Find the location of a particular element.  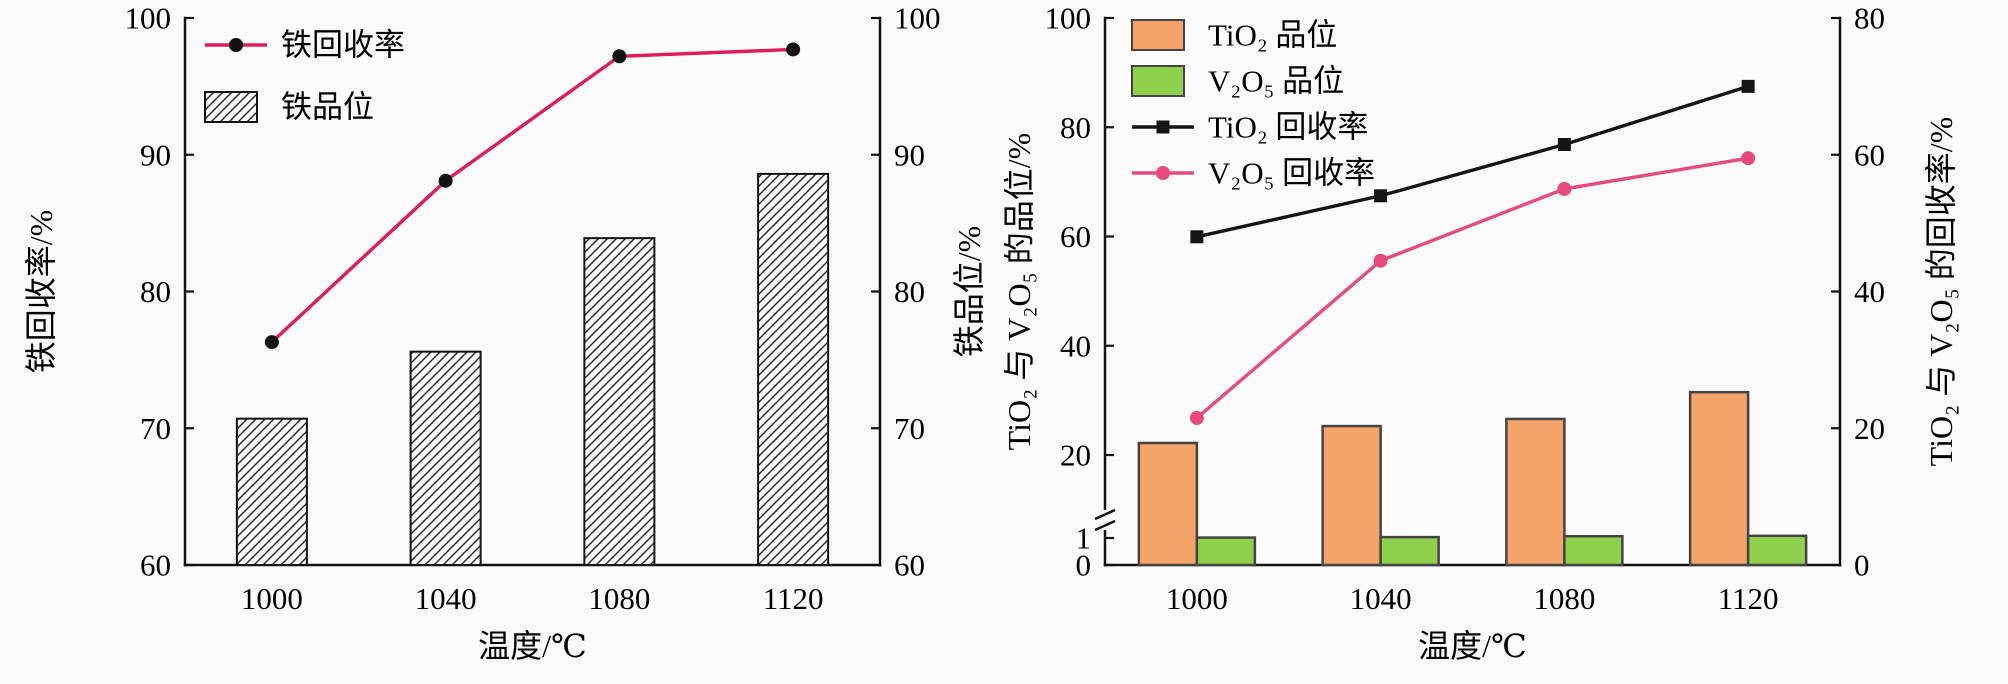

legend-label: TiO₂ 回收率 is located at coordinates (1288, 127).